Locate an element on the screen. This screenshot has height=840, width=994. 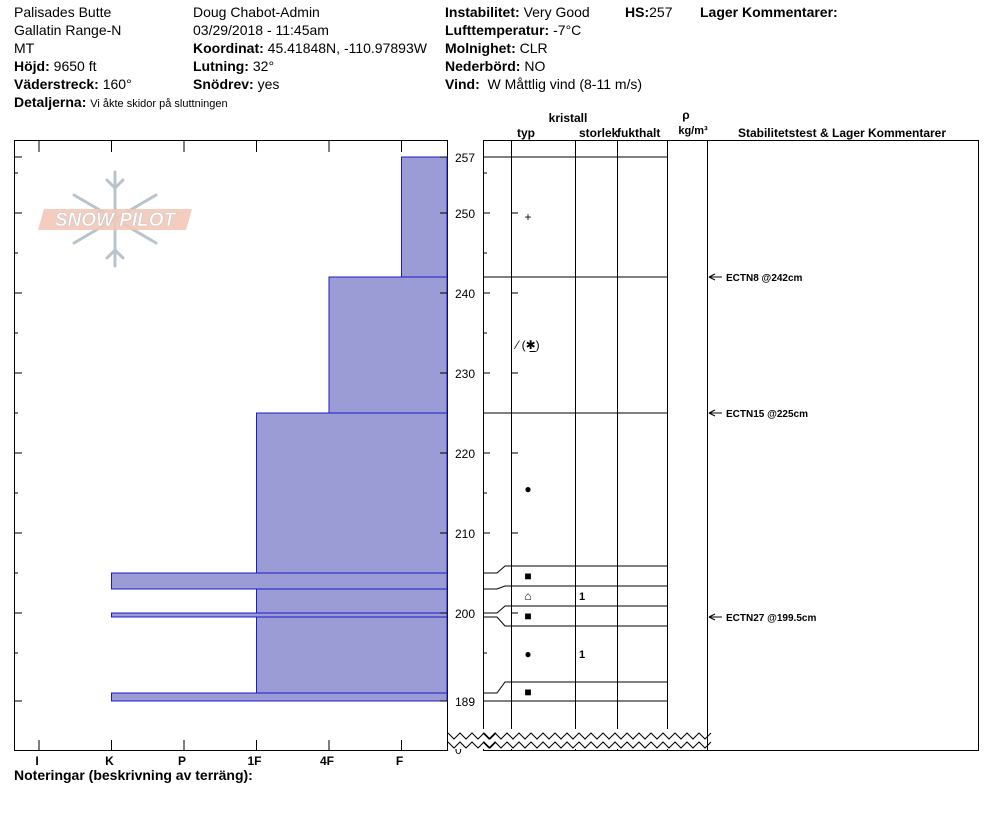
precip-value: NO is located at coordinates (535, 66).